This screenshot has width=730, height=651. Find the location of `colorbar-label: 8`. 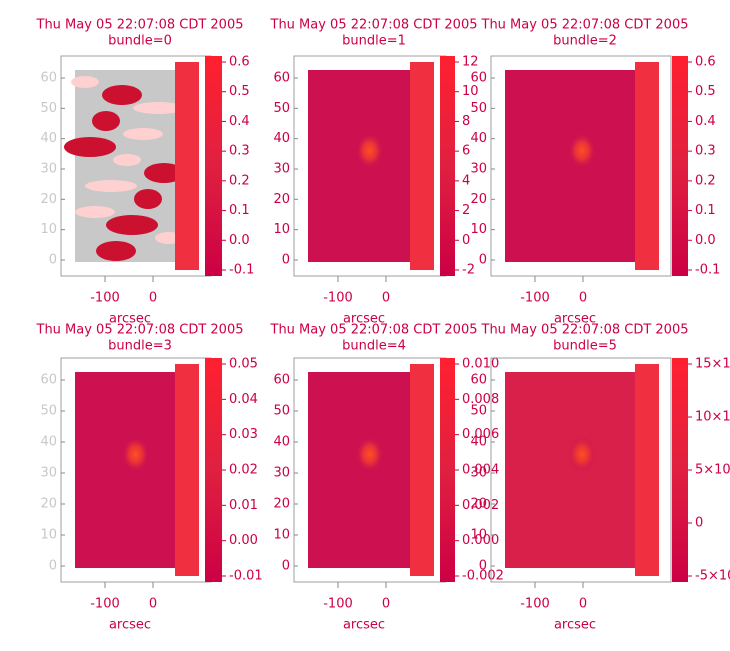

colorbar-label: 8 is located at coordinates (466, 121).